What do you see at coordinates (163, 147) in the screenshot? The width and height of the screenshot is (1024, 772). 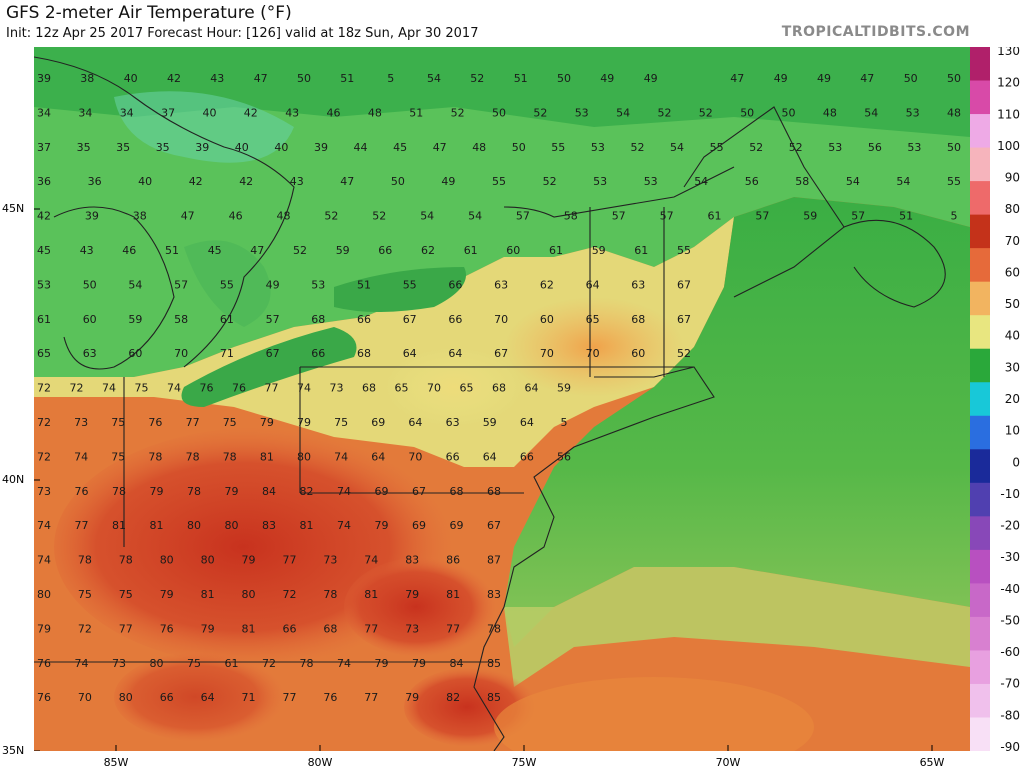 I see `temperature-value: 35` at bounding box center [163, 147].